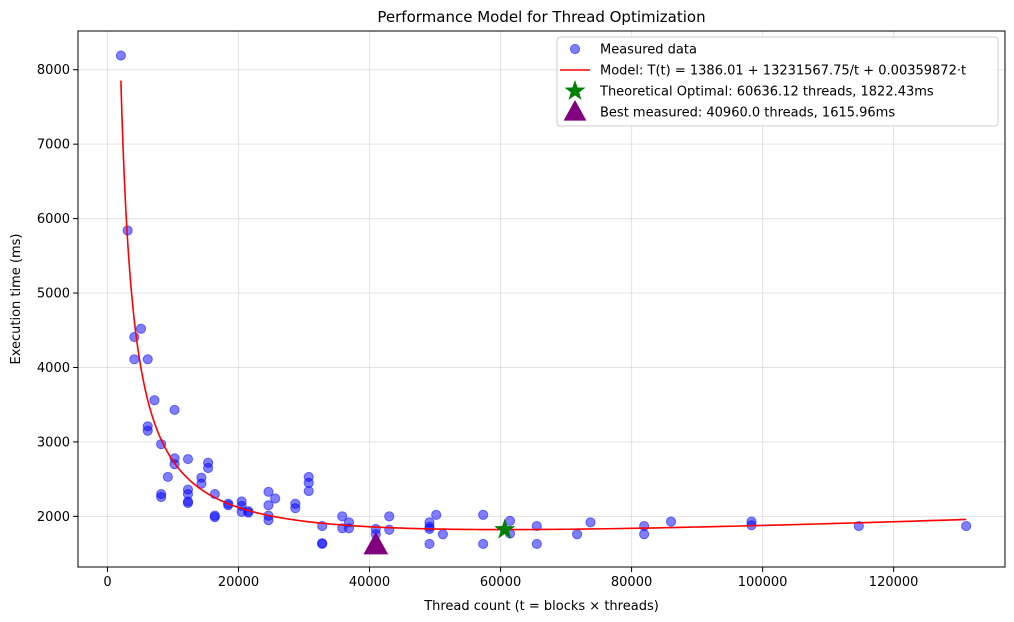 This screenshot has width=1014, height=622. Describe the element at coordinates (53, 442) in the screenshot. I see `y-tick-label: 3000` at that location.